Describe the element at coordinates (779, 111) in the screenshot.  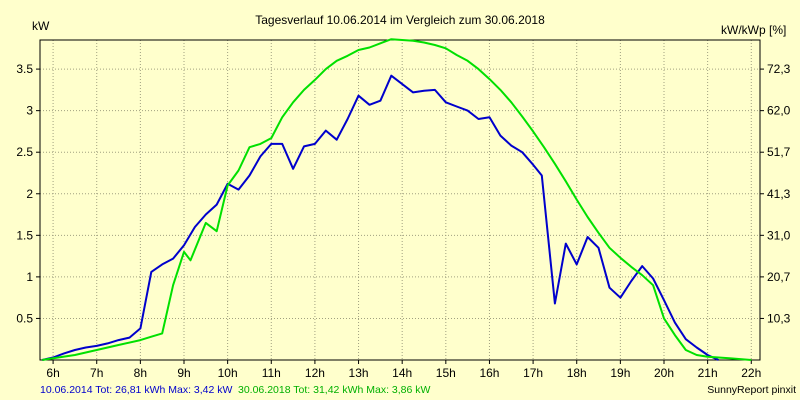
I see `y-right-tick-label: 62,0` at that location.